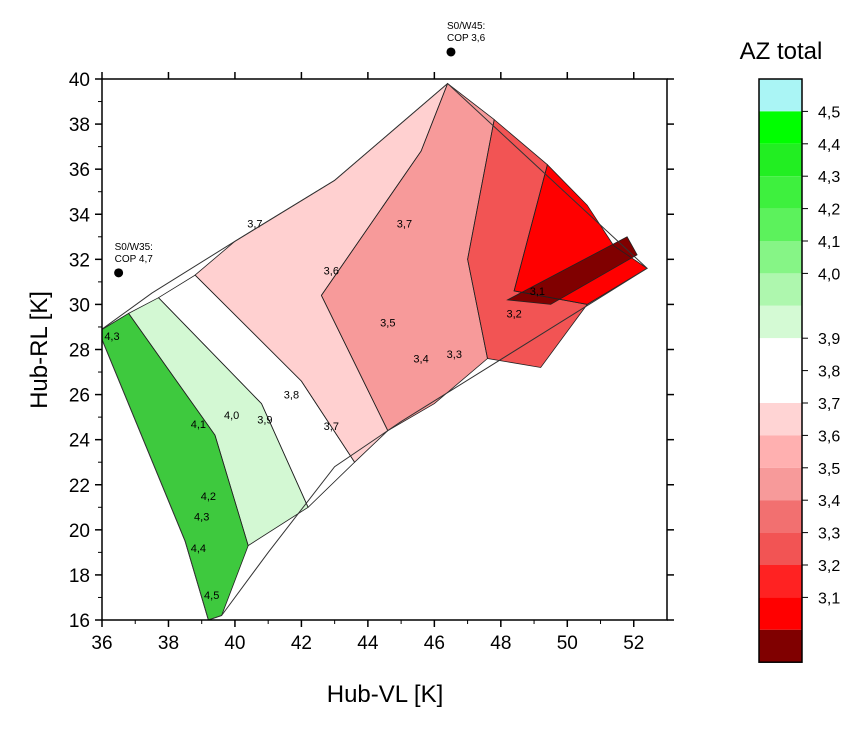 The image size is (865, 729). What do you see at coordinates (633, 643) in the screenshot?
I see `x-tick-label: 52` at bounding box center [633, 643].